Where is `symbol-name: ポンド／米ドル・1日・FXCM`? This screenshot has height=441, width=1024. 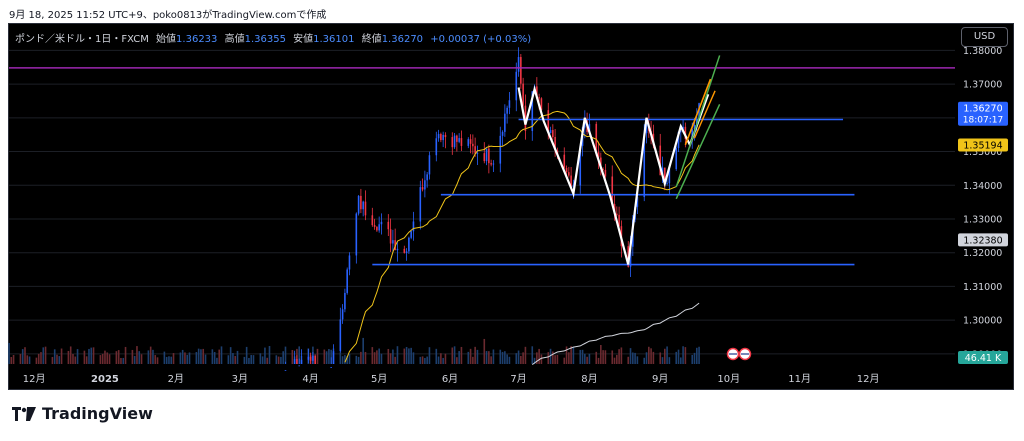
symbol-name: ポンド／米ドル・1日・FXCM is located at coordinates (82, 39).